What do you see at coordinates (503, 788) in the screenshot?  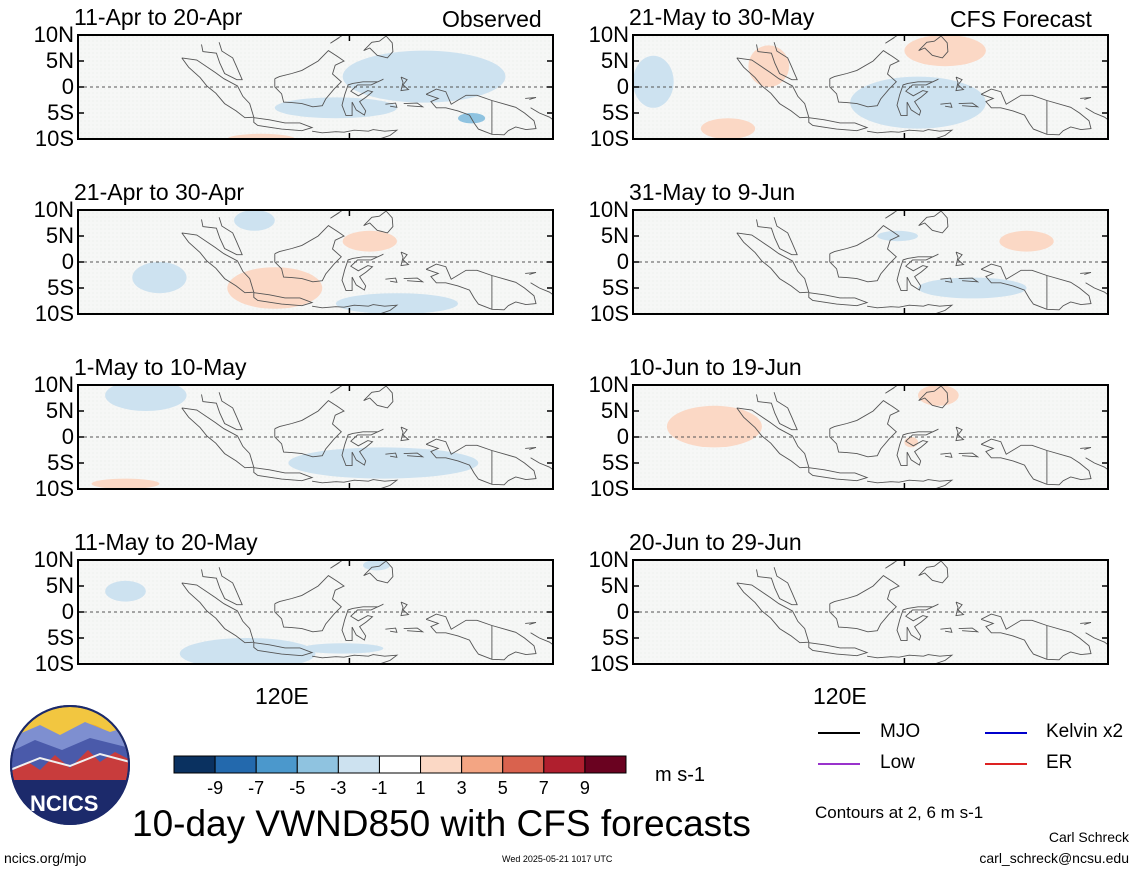 I see `colorbar-label: 5` at bounding box center [503, 788].